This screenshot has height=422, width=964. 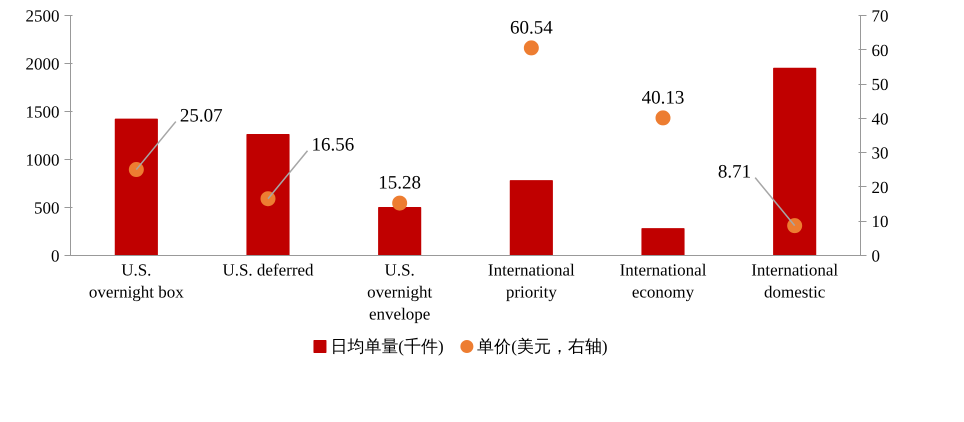 I want to click on y2-tick-label: 40, so click(x=880, y=118).